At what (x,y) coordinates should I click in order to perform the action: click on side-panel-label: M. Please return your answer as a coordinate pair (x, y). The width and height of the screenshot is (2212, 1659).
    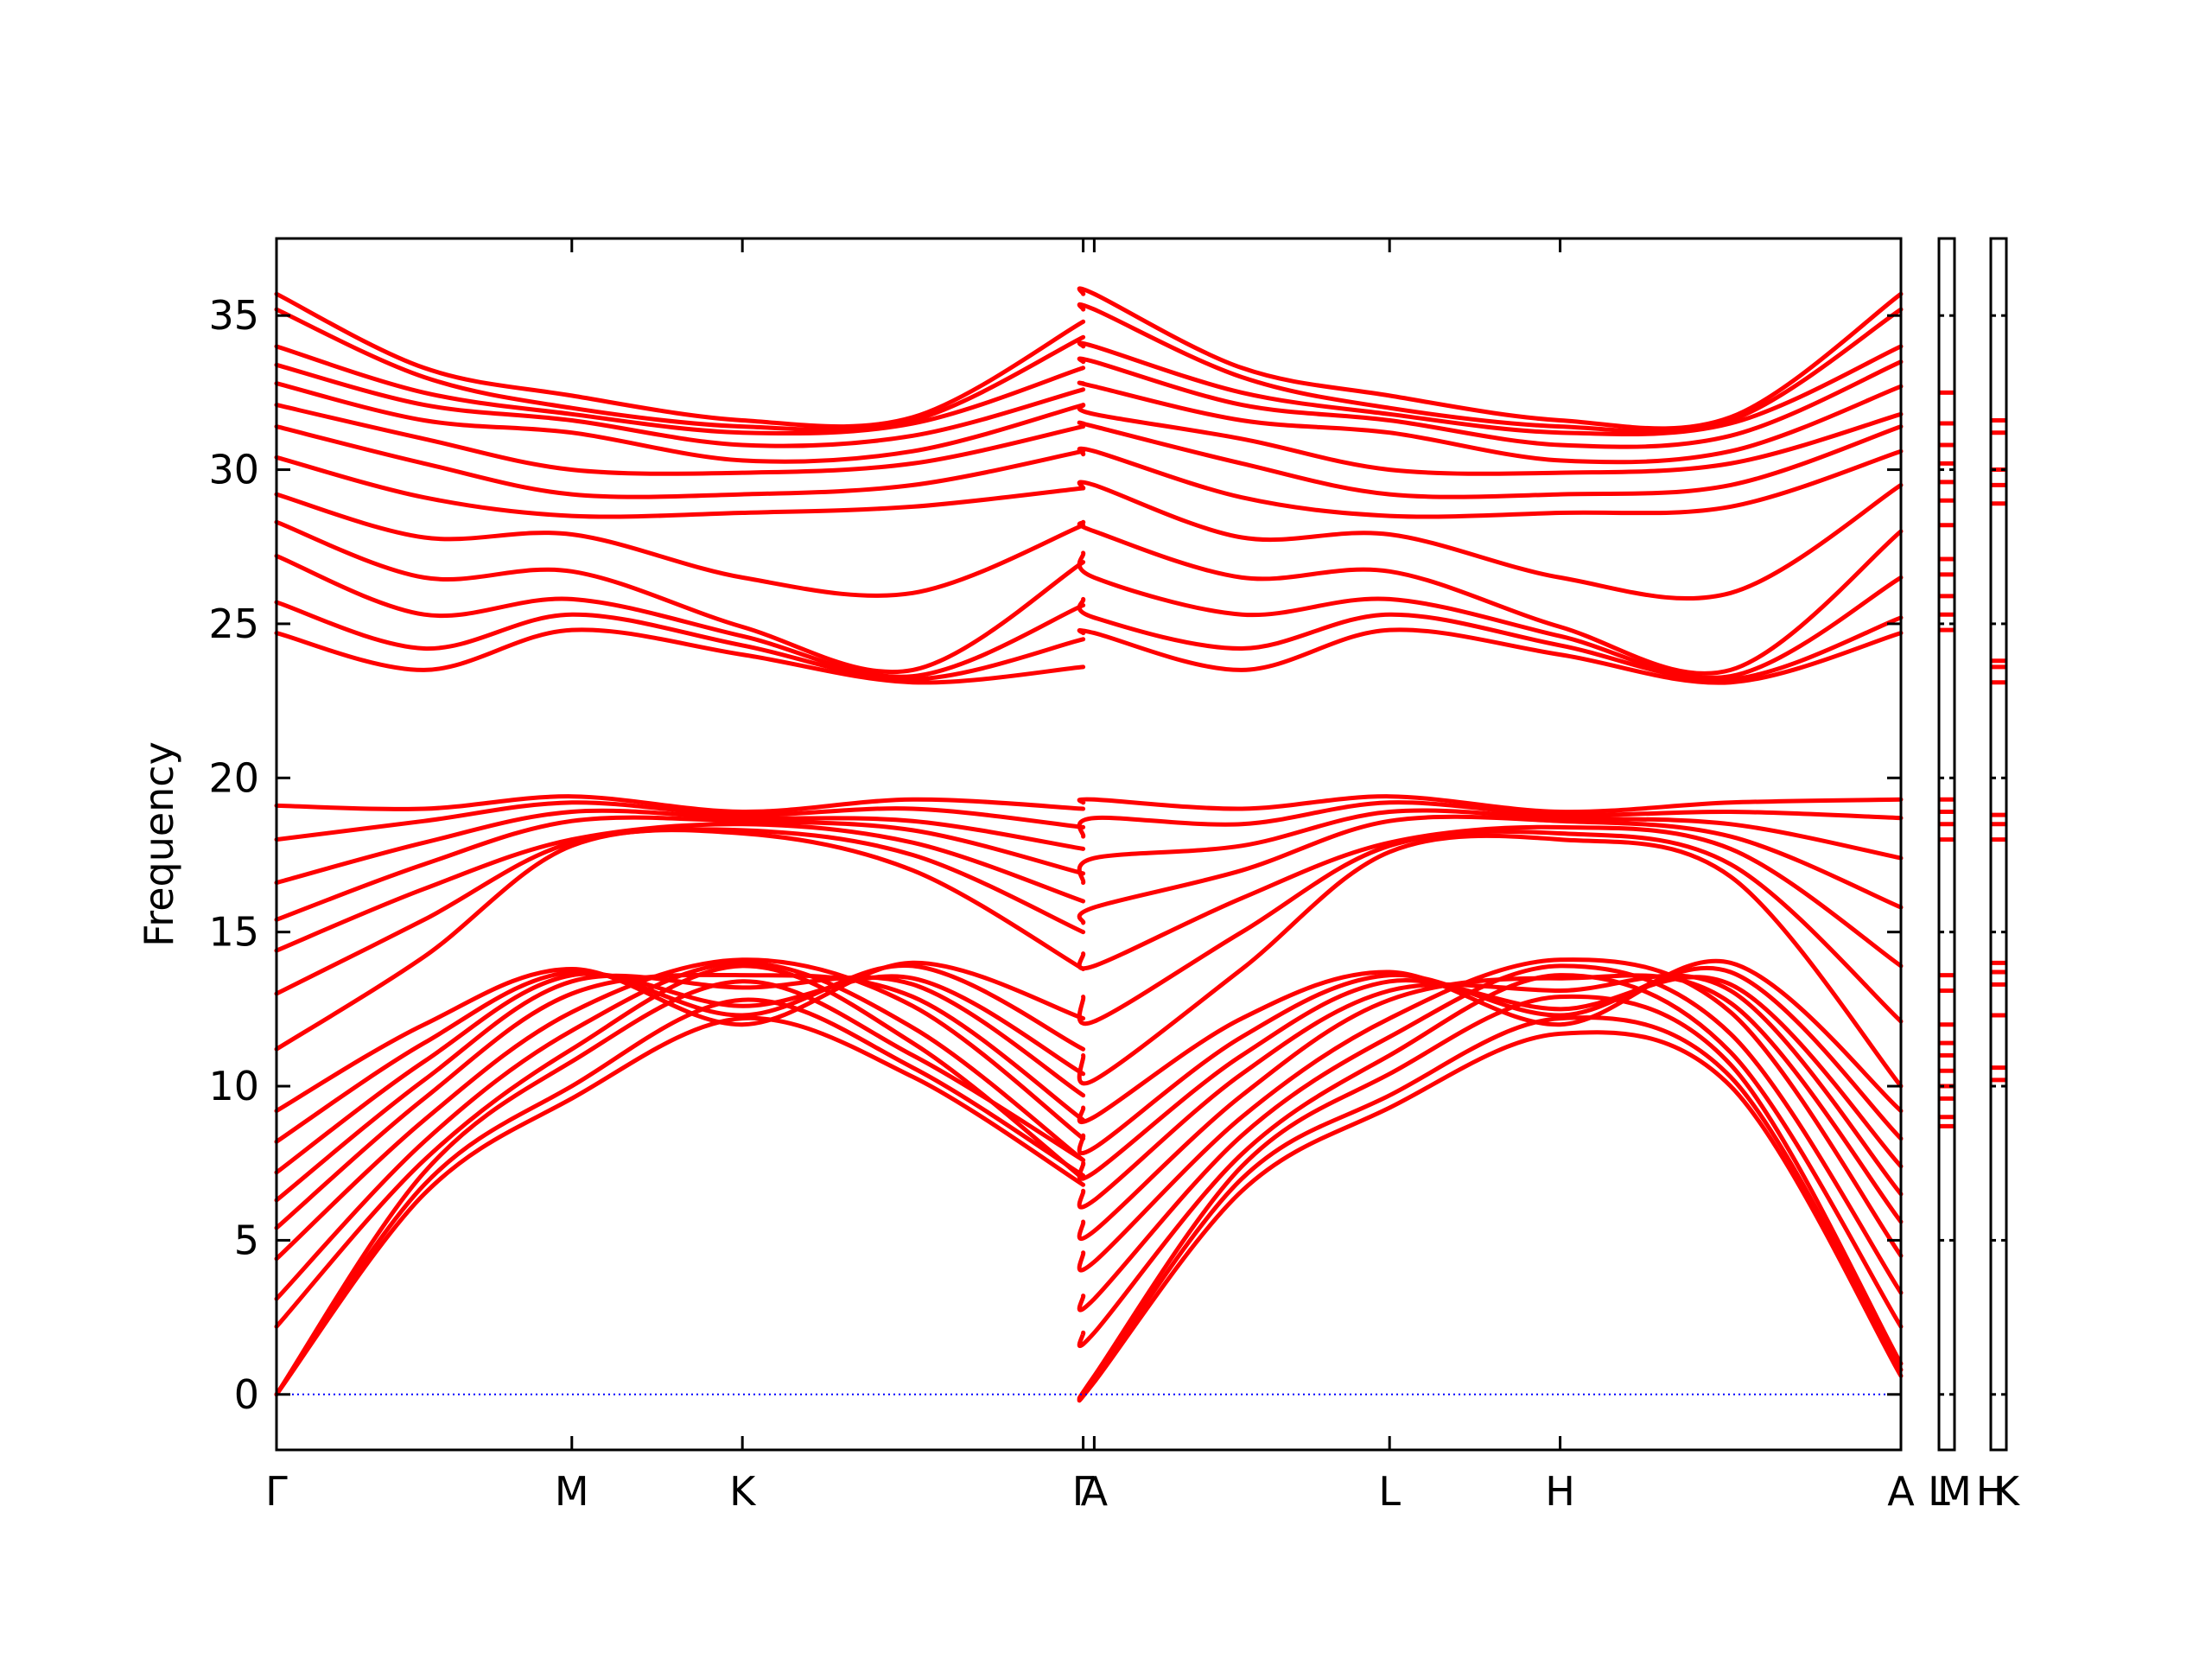
    Looking at the image, I should click on (1954, 1491).